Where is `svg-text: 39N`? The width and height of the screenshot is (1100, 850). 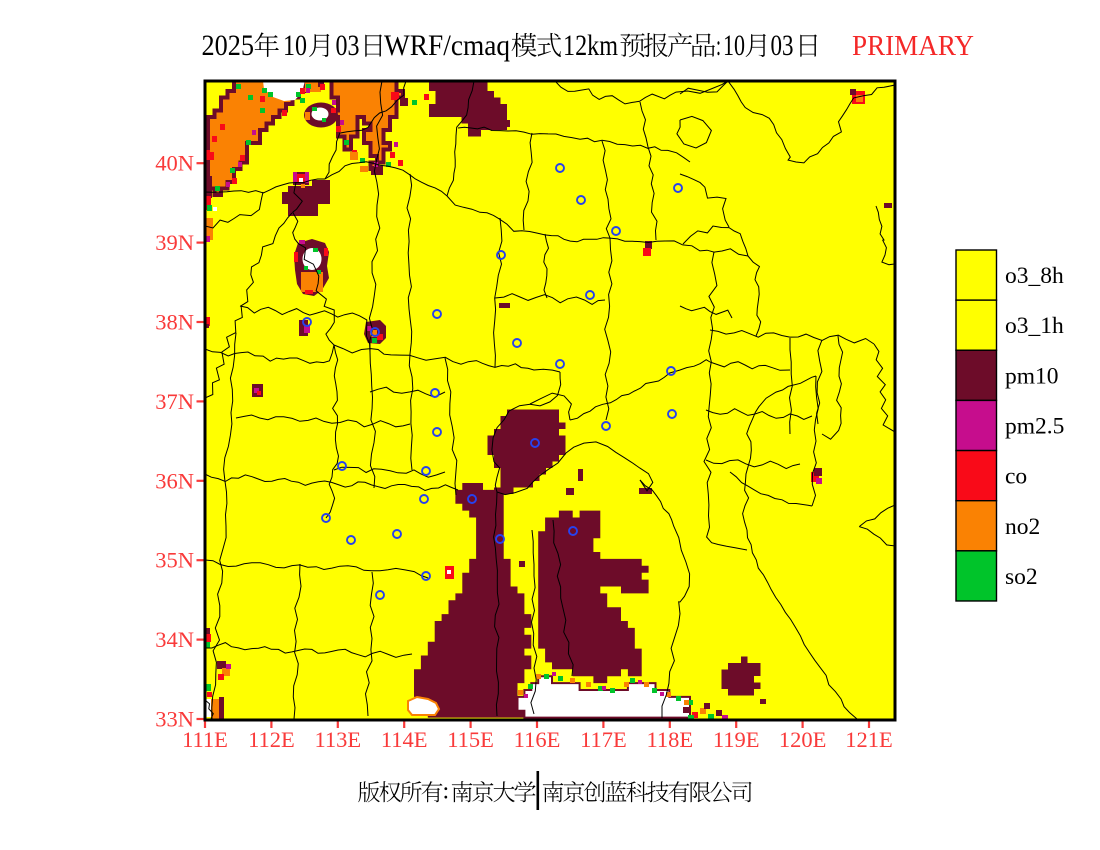 svg-text: 39N is located at coordinates (174, 242).